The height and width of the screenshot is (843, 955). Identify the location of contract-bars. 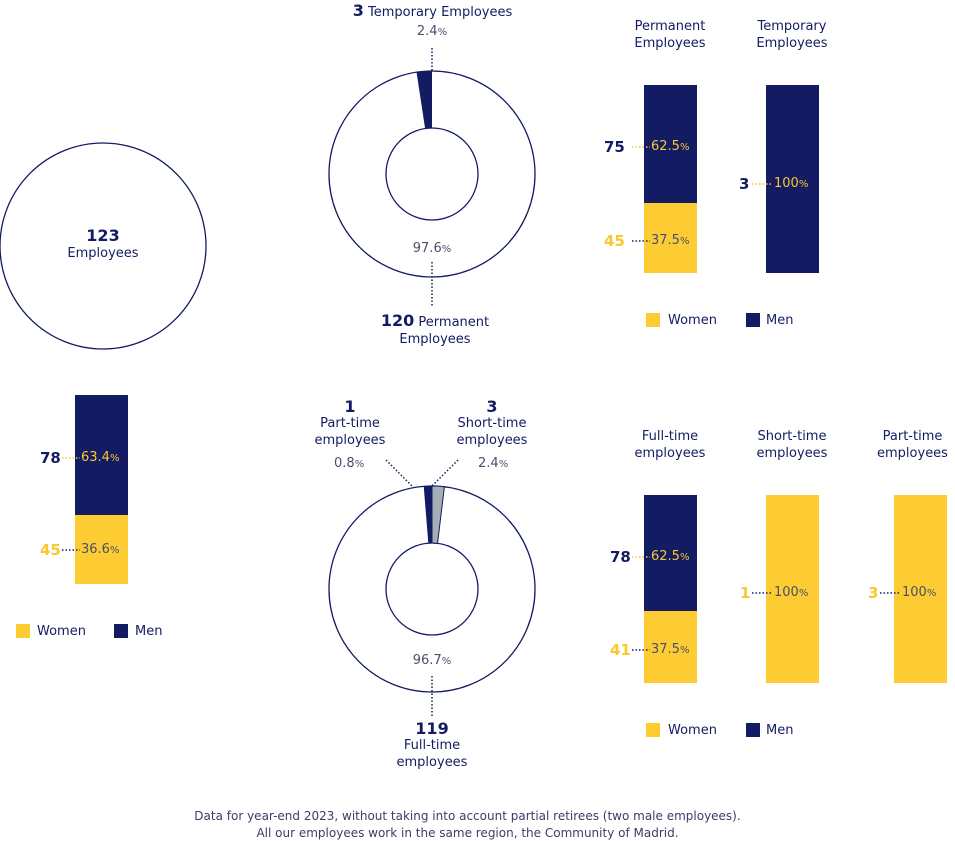
(725, 206).